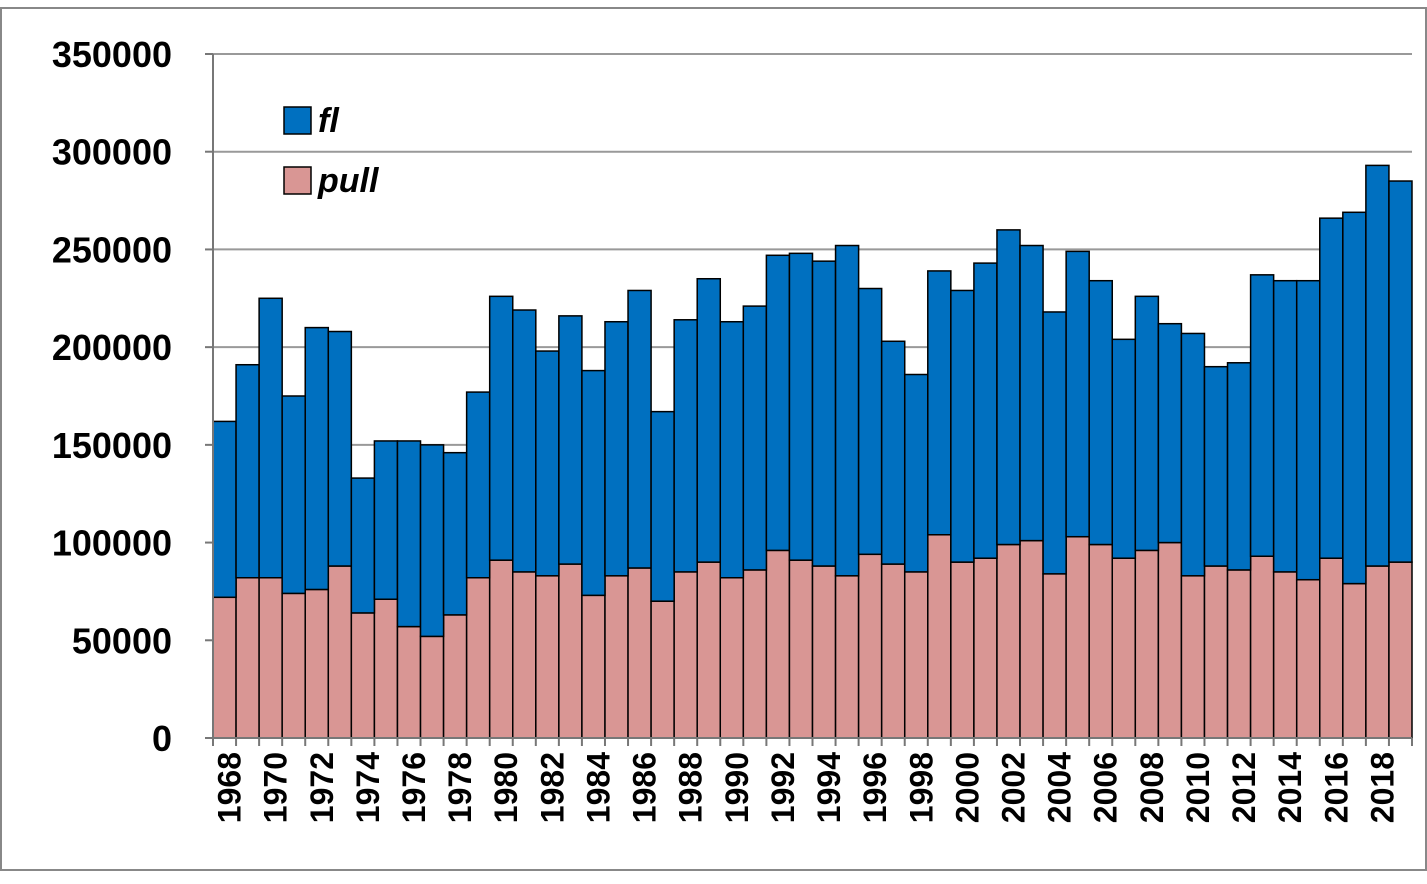  What do you see at coordinates (122, 640) in the screenshot?
I see `y-tick-label: 50000` at bounding box center [122, 640].